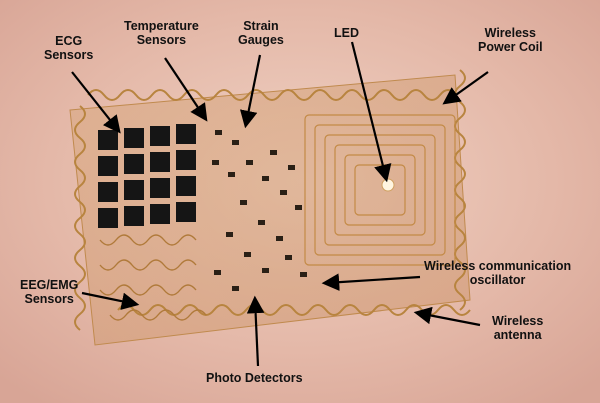  I want to click on label-led: LED, so click(346, 33).